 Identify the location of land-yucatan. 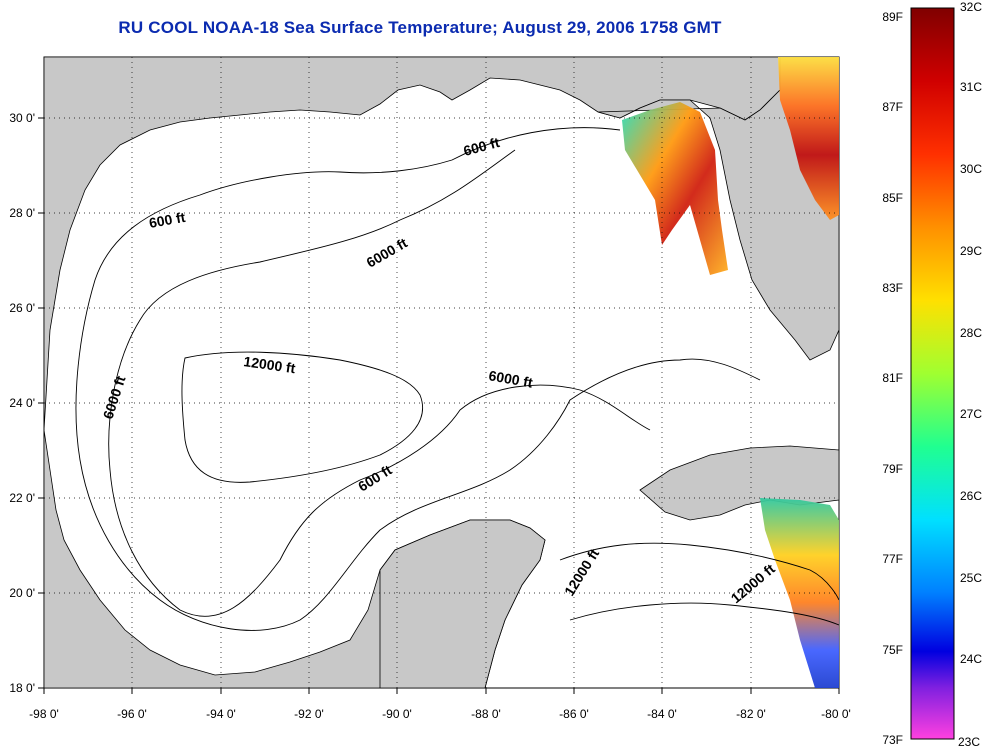
(462, 603).